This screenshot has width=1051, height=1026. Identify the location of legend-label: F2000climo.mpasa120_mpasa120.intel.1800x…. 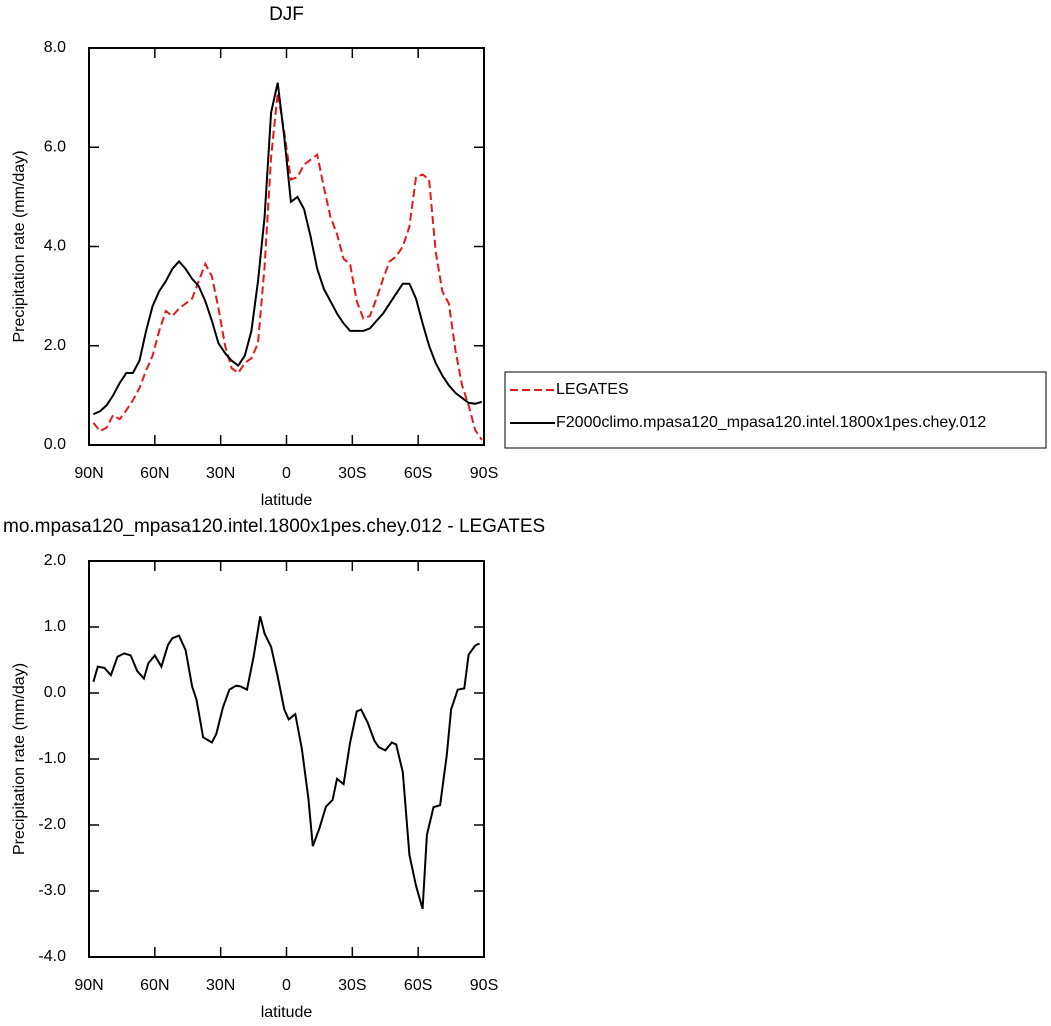
(771, 422).